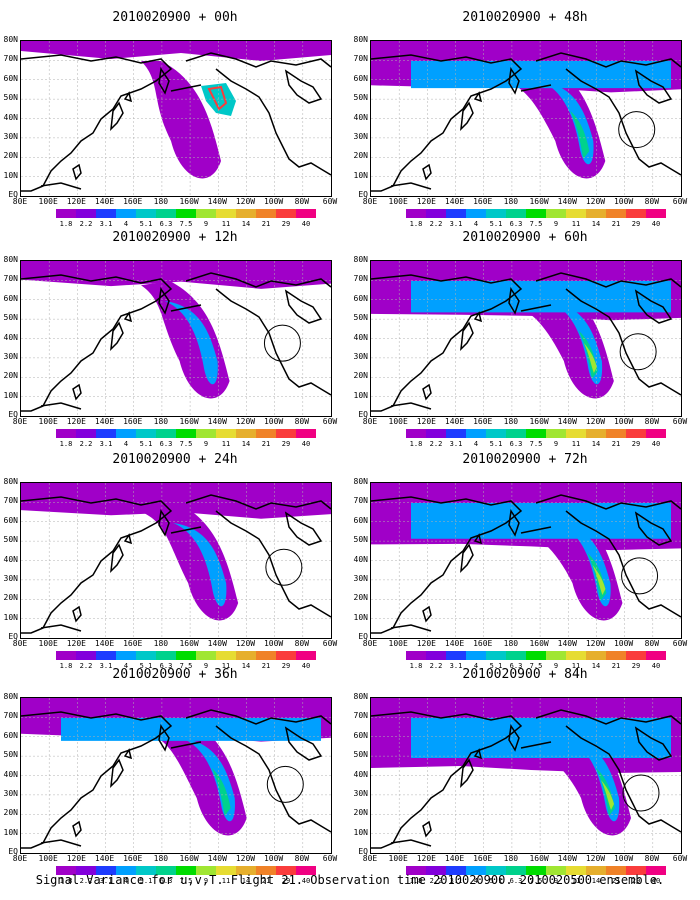  What do you see at coordinates (104, 643) in the screenshot?
I see `lon-tick-label: 140E` at bounding box center [104, 643].